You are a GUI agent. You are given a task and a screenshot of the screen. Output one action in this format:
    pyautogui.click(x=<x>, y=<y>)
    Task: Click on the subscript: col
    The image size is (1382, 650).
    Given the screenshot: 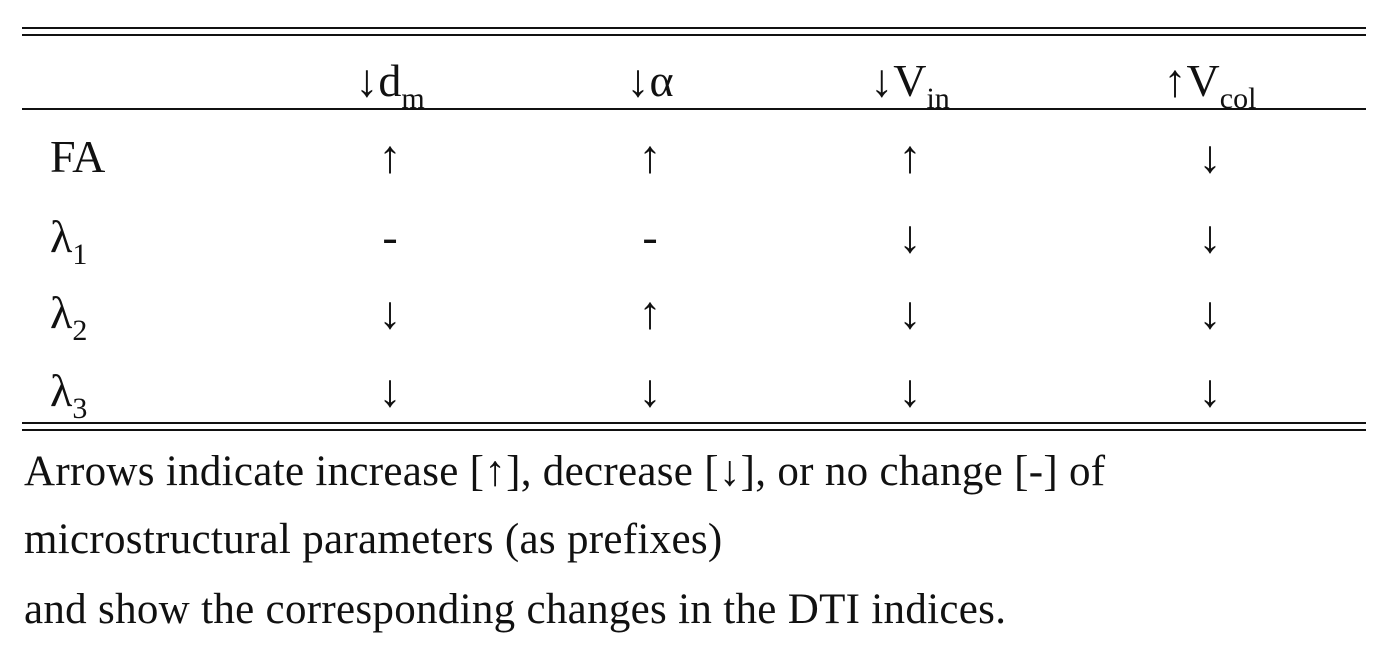 What is the action you would take?
    pyautogui.click(x=1238, y=98)
    